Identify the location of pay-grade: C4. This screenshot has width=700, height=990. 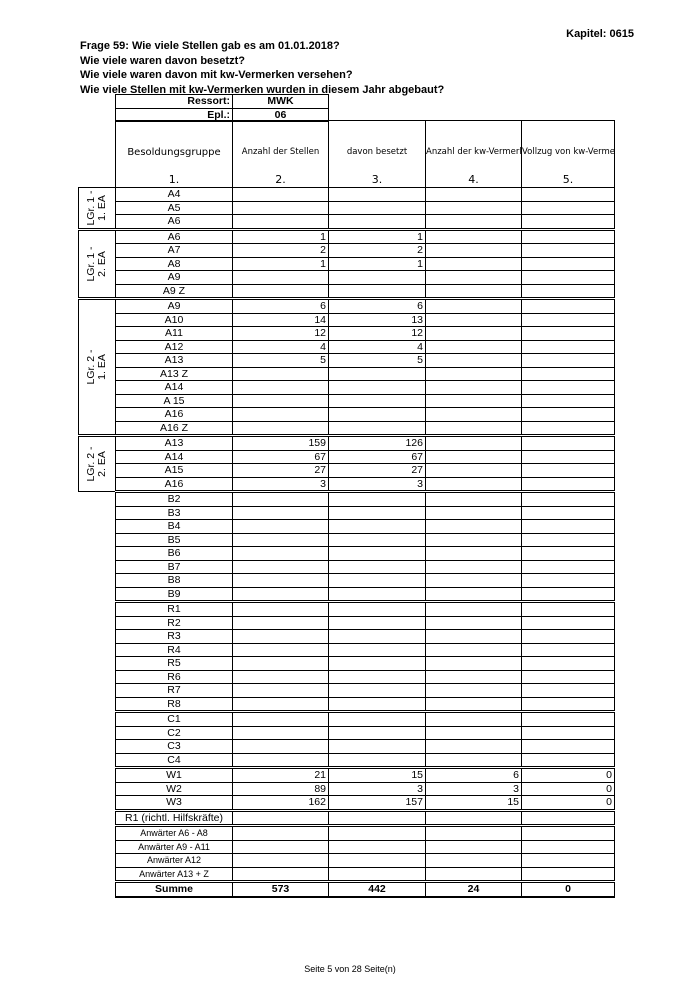
(174, 760).